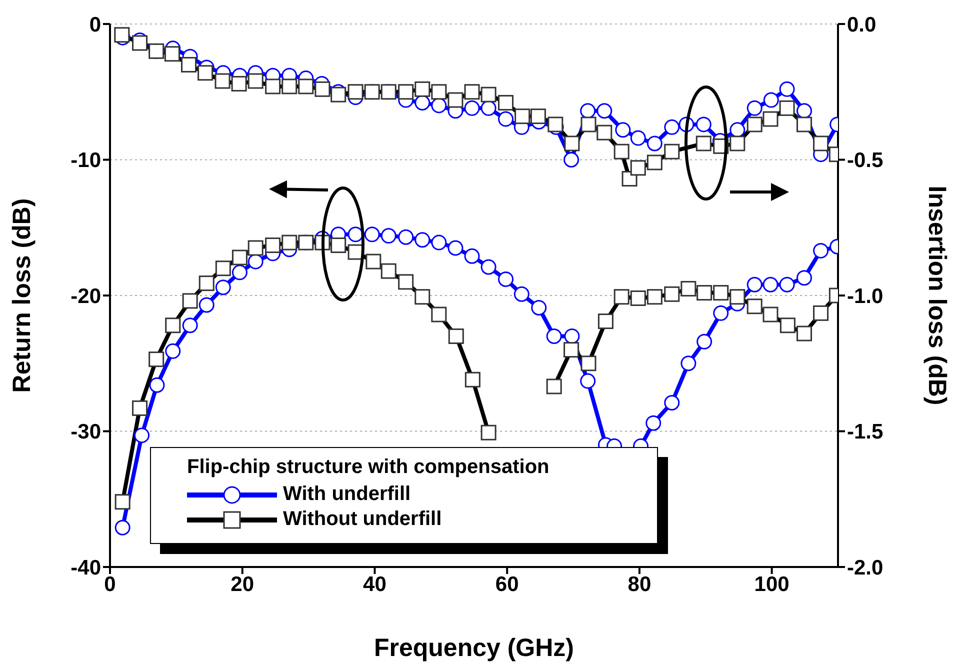 This screenshot has width=959, height=666. Describe the element at coordinates (85, 296) in the screenshot. I see `y-tick-label: -20` at that location.